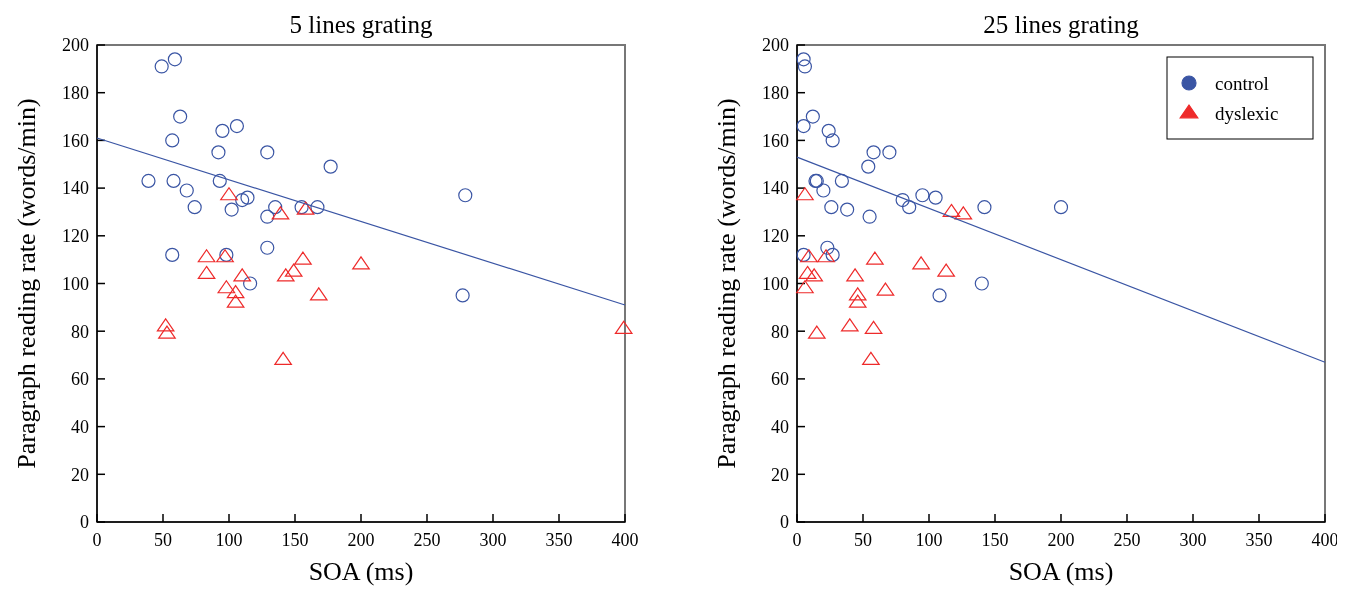 The image size is (1345, 591). Describe the element at coordinates (1242, 83) in the screenshot. I see `legend-label: control` at that location.